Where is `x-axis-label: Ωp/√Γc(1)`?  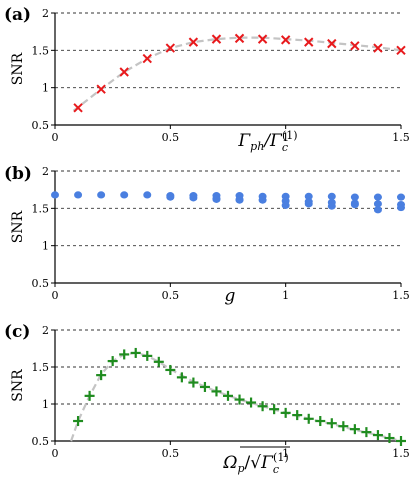
x-axis-label: Ωp/√Γc(1) is located at coordinates (255, 463).